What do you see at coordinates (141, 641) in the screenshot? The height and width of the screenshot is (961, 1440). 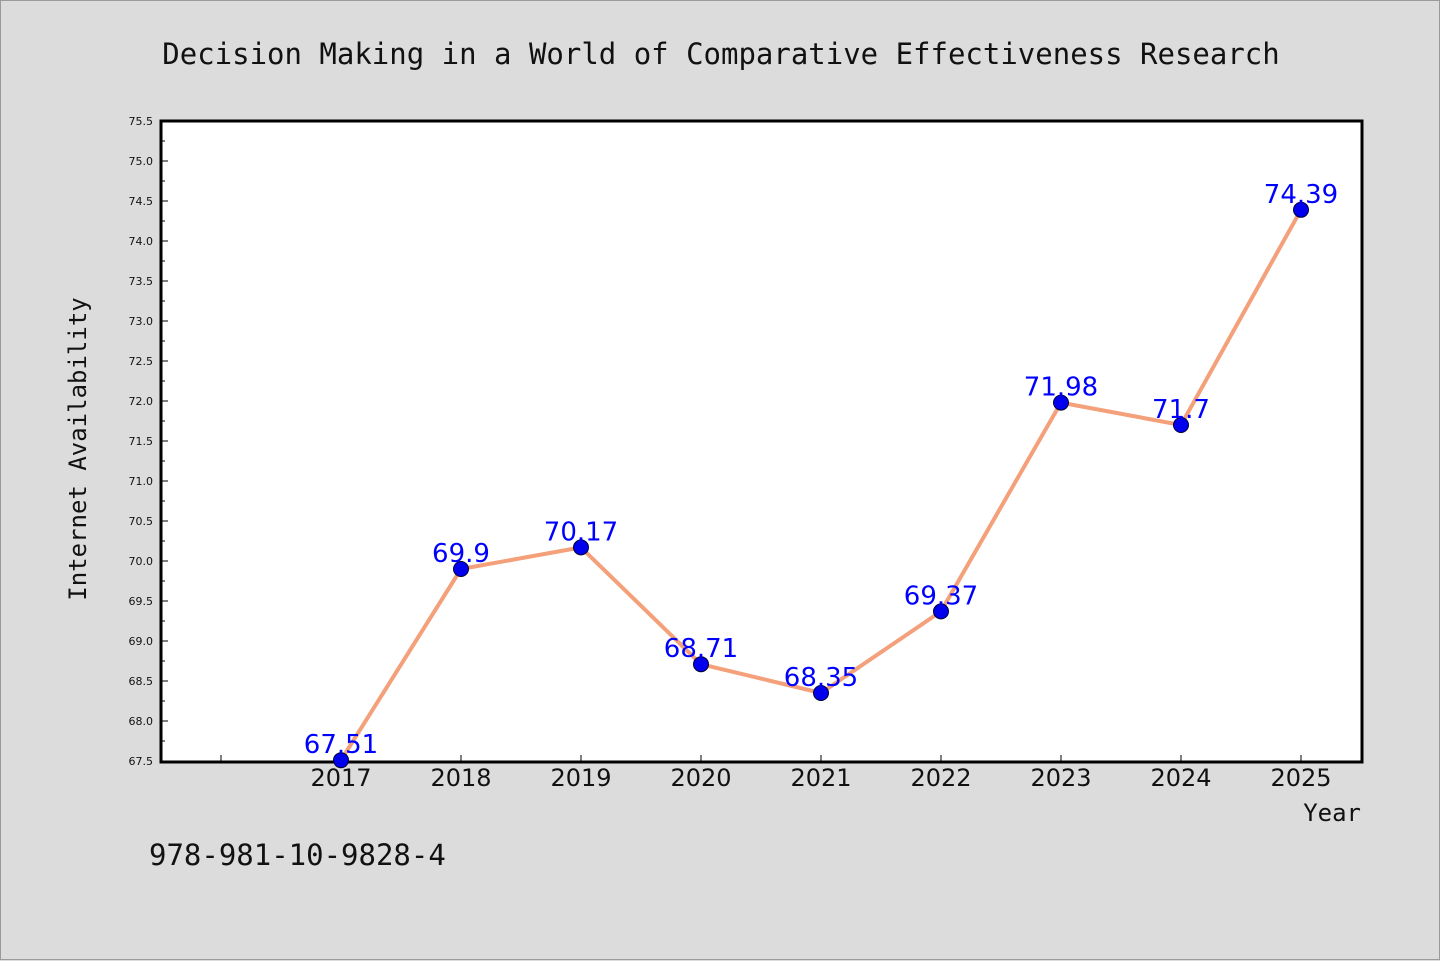 I see `y-tick-label: 69.0` at bounding box center [141, 641].